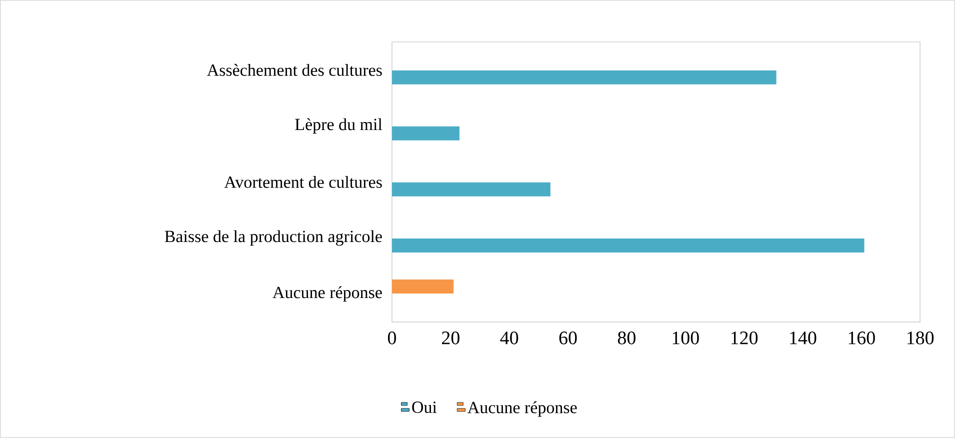  What do you see at coordinates (522, 409) in the screenshot?
I see `legend-label: Aucune réponse` at bounding box center [522, 409].